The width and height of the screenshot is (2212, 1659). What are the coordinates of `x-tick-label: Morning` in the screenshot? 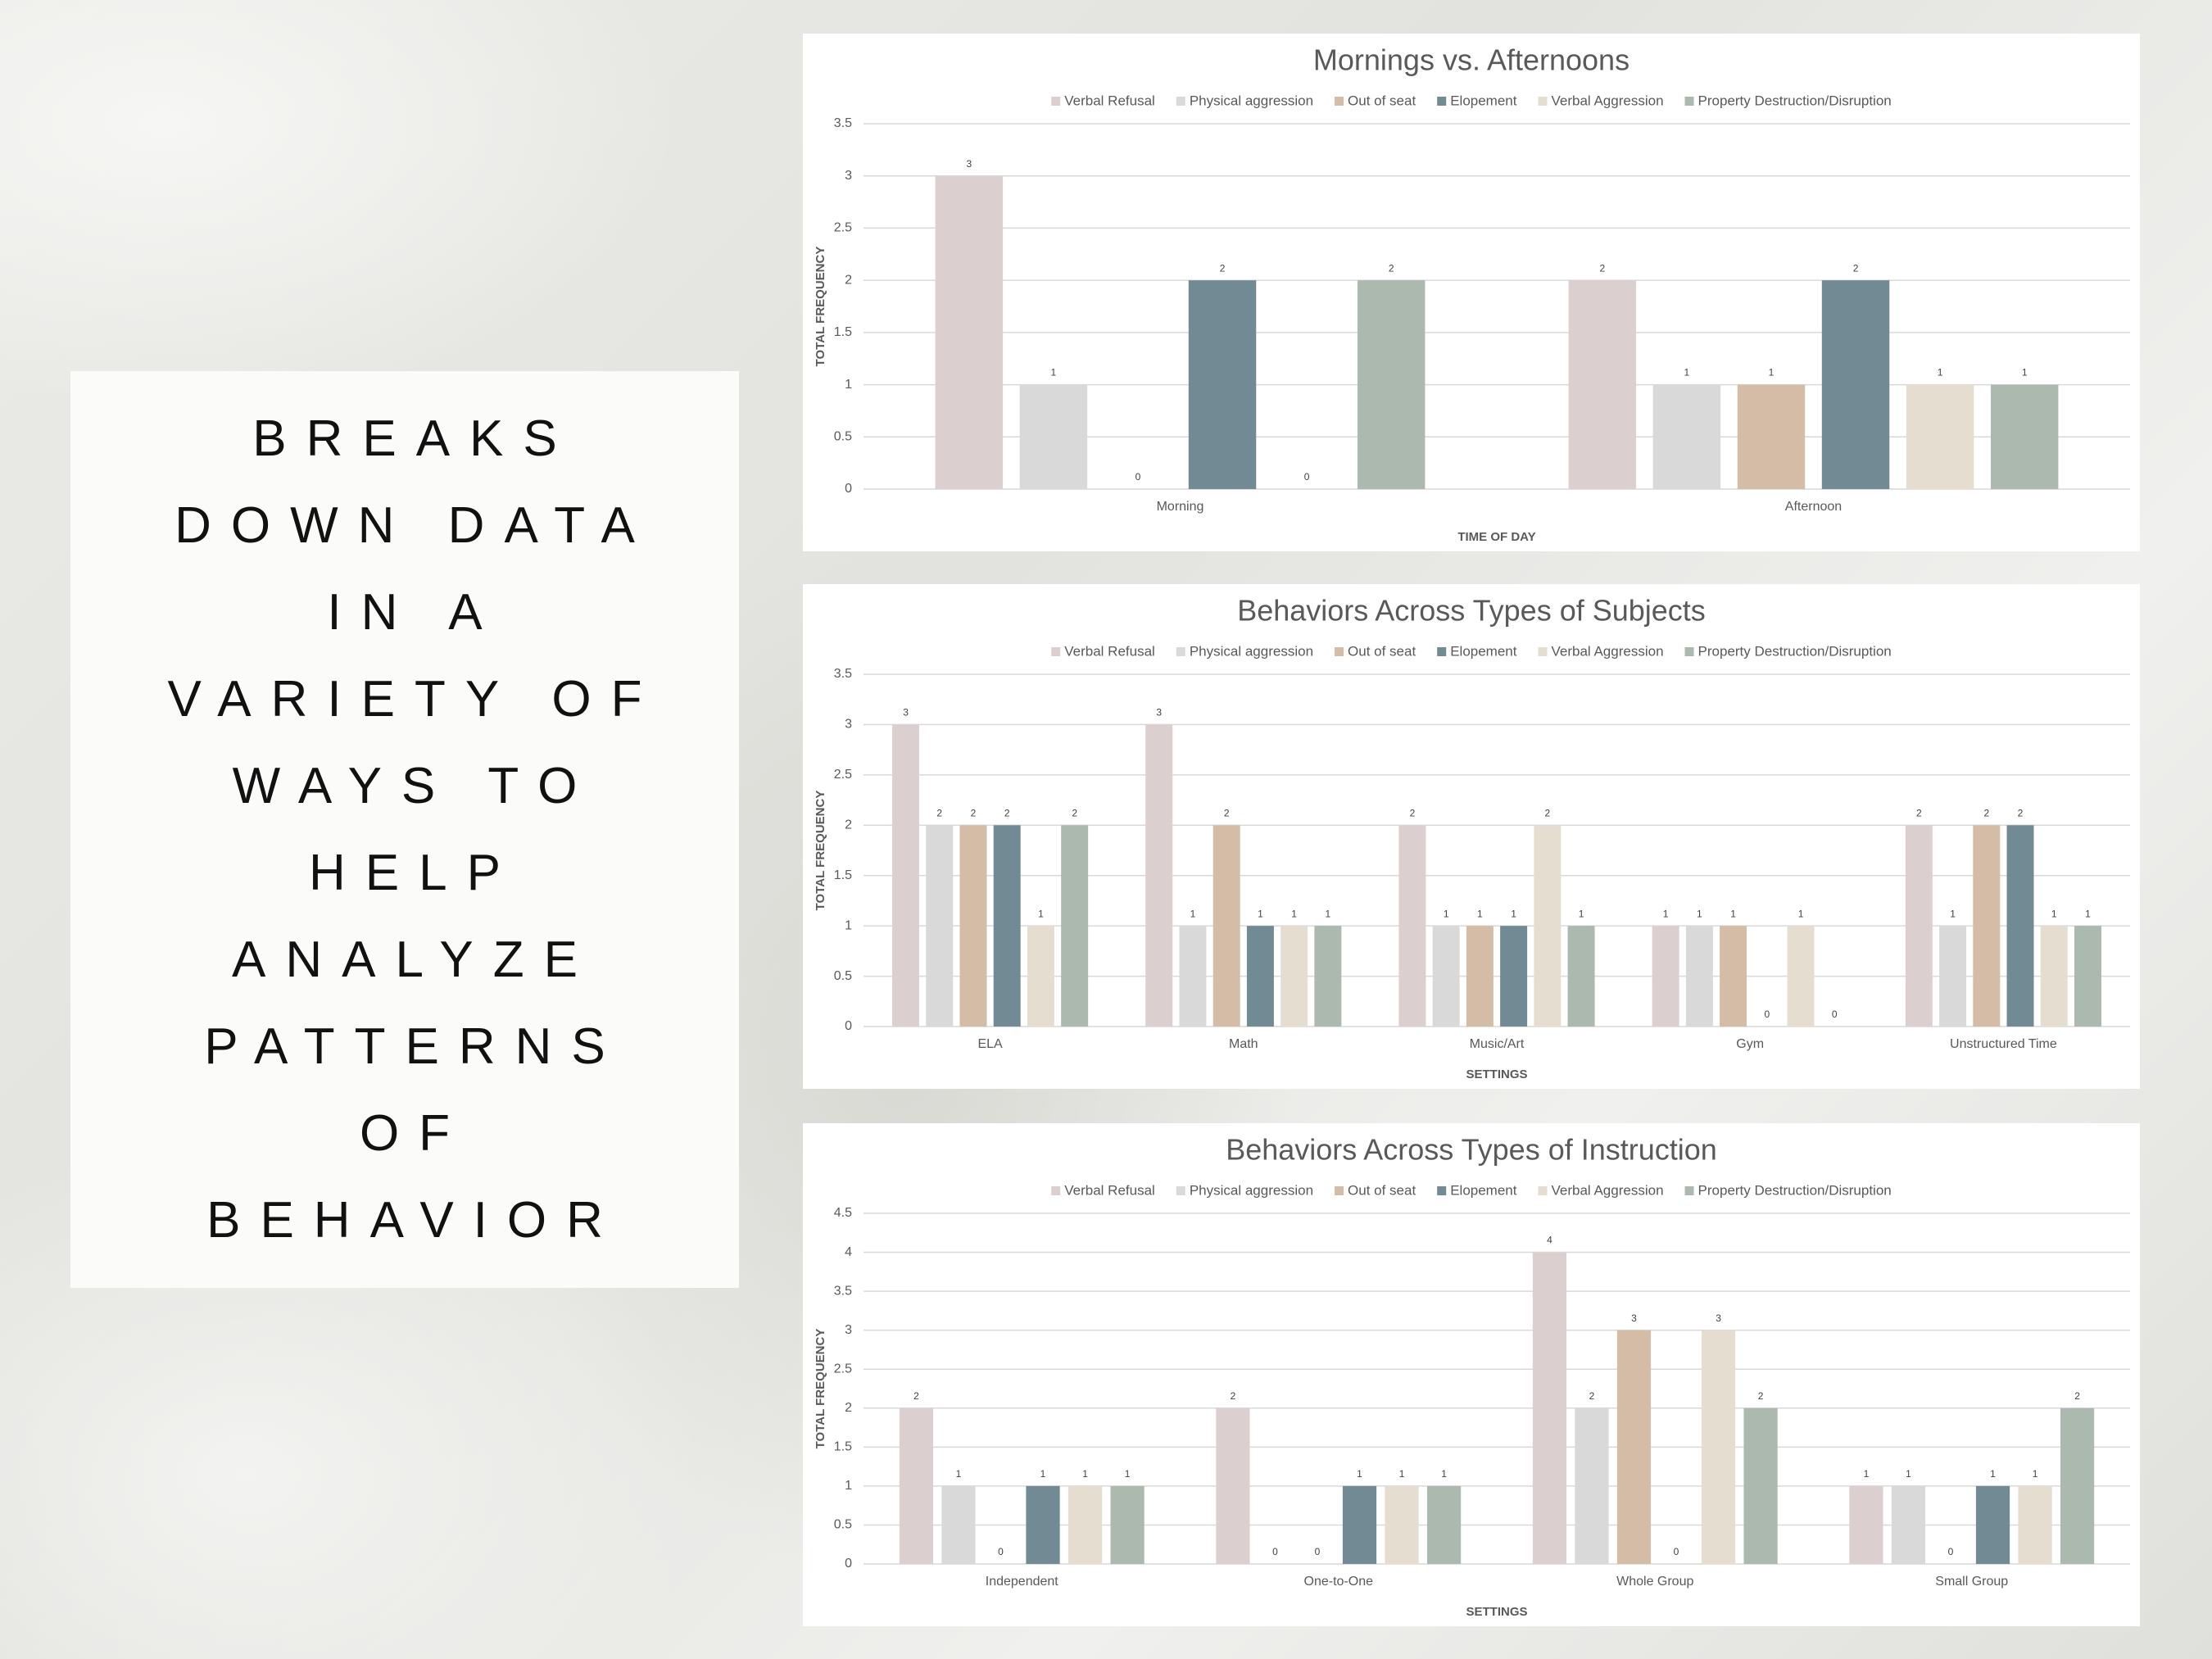 It's located at (1180, 507).